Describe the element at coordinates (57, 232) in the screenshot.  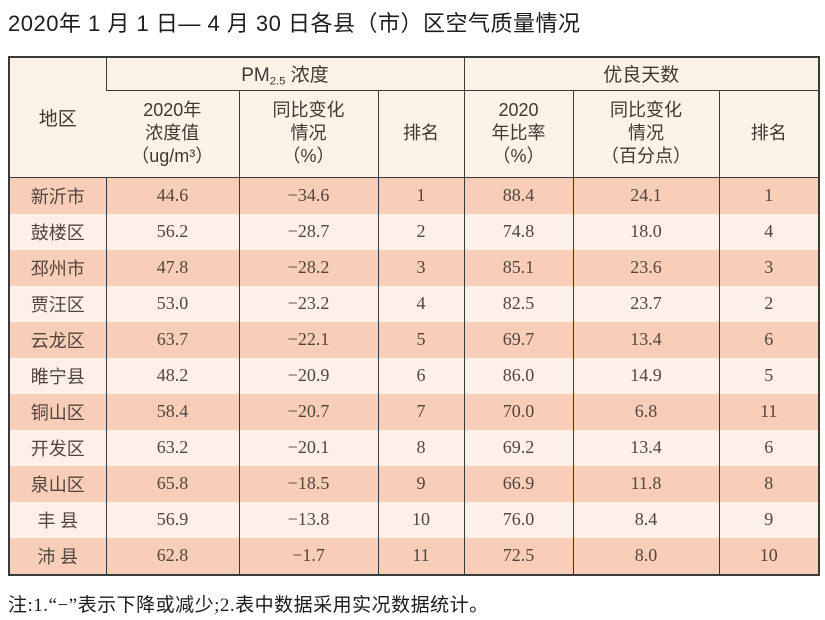
I see `region-cell: 鼓楼区` at that location.